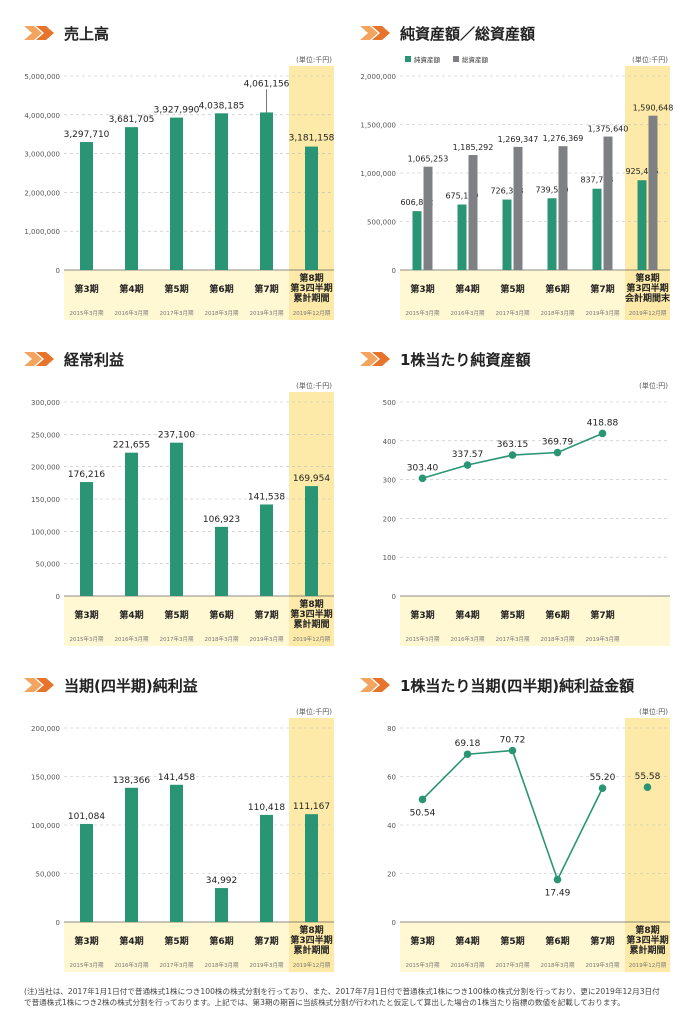 The height and width of the screenshot is (1024, 680). Describe the element at coordinates (468, 33) in the screenshot. I see `chart-title: 純資産額／総資産額` at that location.